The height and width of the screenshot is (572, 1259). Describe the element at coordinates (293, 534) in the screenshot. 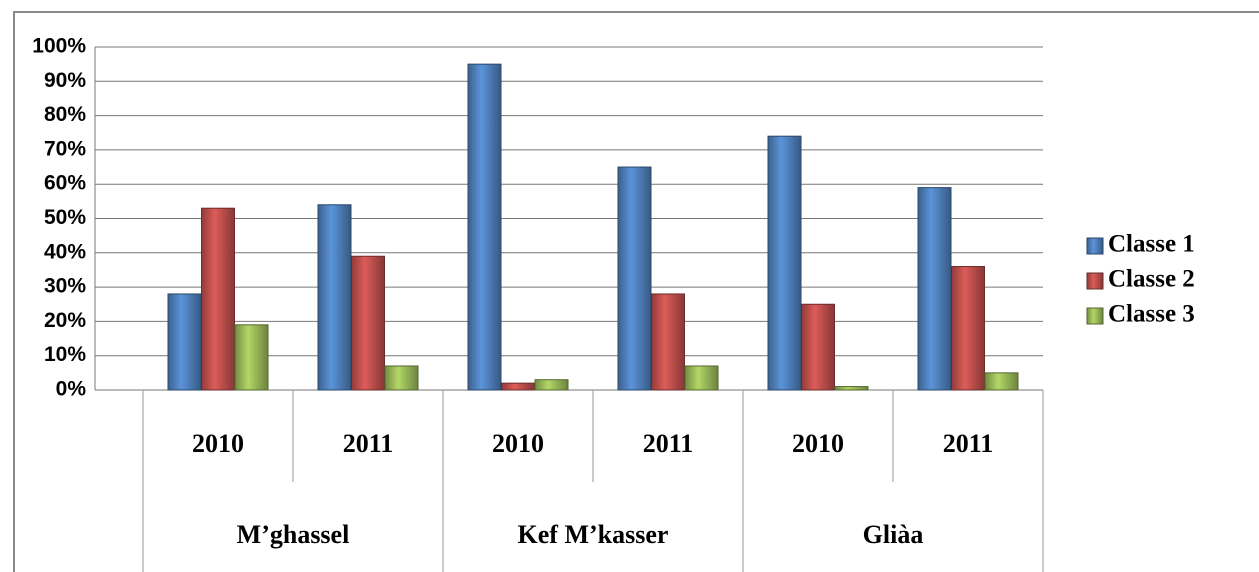

I see `group-label: M’ghassel` at that location.